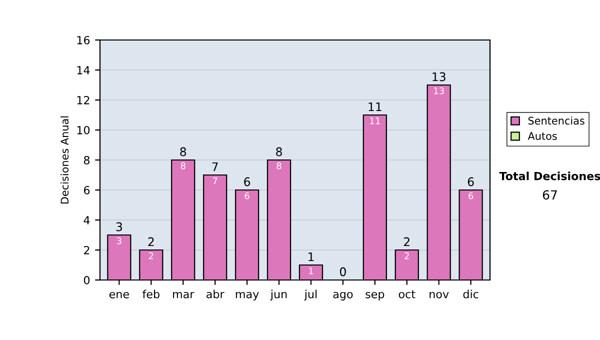 The height and width of the screenshot is (340, 600). What do you see at coordinates (556, 120) in the screenshot?
I see `legend-label: Sentencias` at bounding box center [556, 120].